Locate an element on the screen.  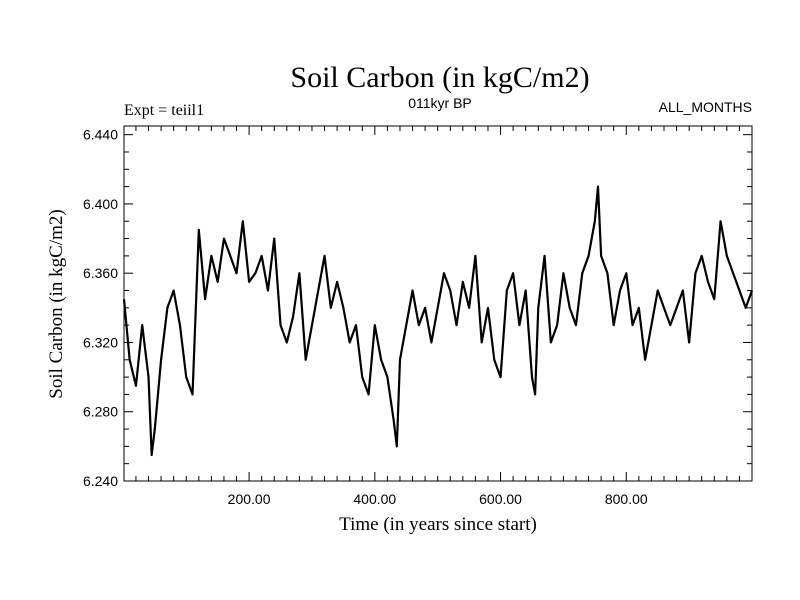
period-label: 011kyr BP is located at coordinates (440, 103).